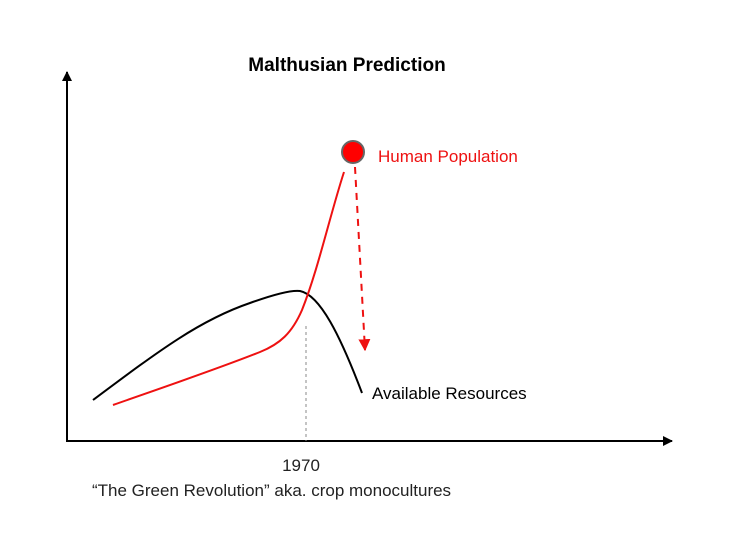 This screenshot has width=736, height=554. What do you see at coordinates (362, 259) in the screenshot?
I see `collapse-arrow` at bounding box center [362, 259].